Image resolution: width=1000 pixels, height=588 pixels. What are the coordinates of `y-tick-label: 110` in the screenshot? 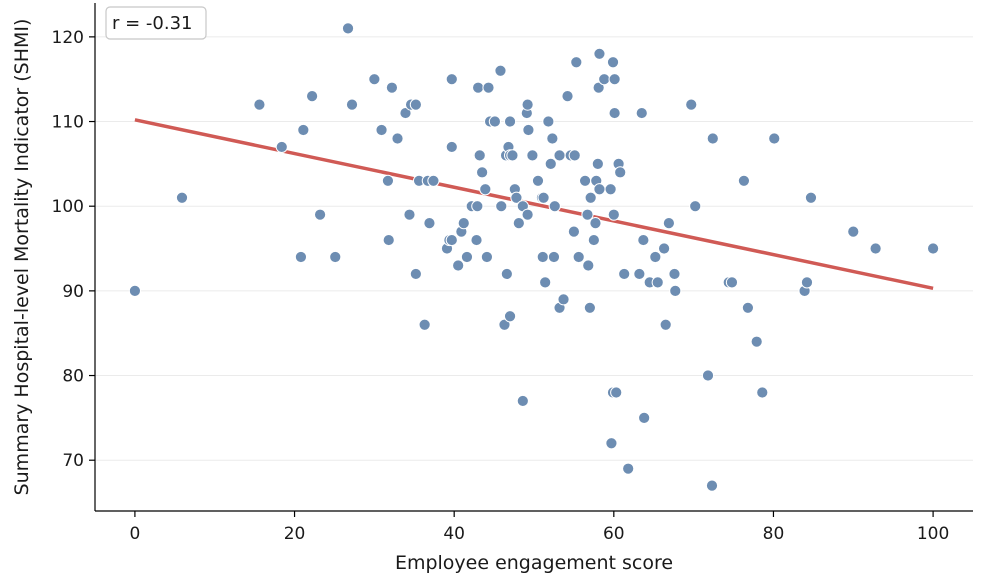 It's located at (68, 123).